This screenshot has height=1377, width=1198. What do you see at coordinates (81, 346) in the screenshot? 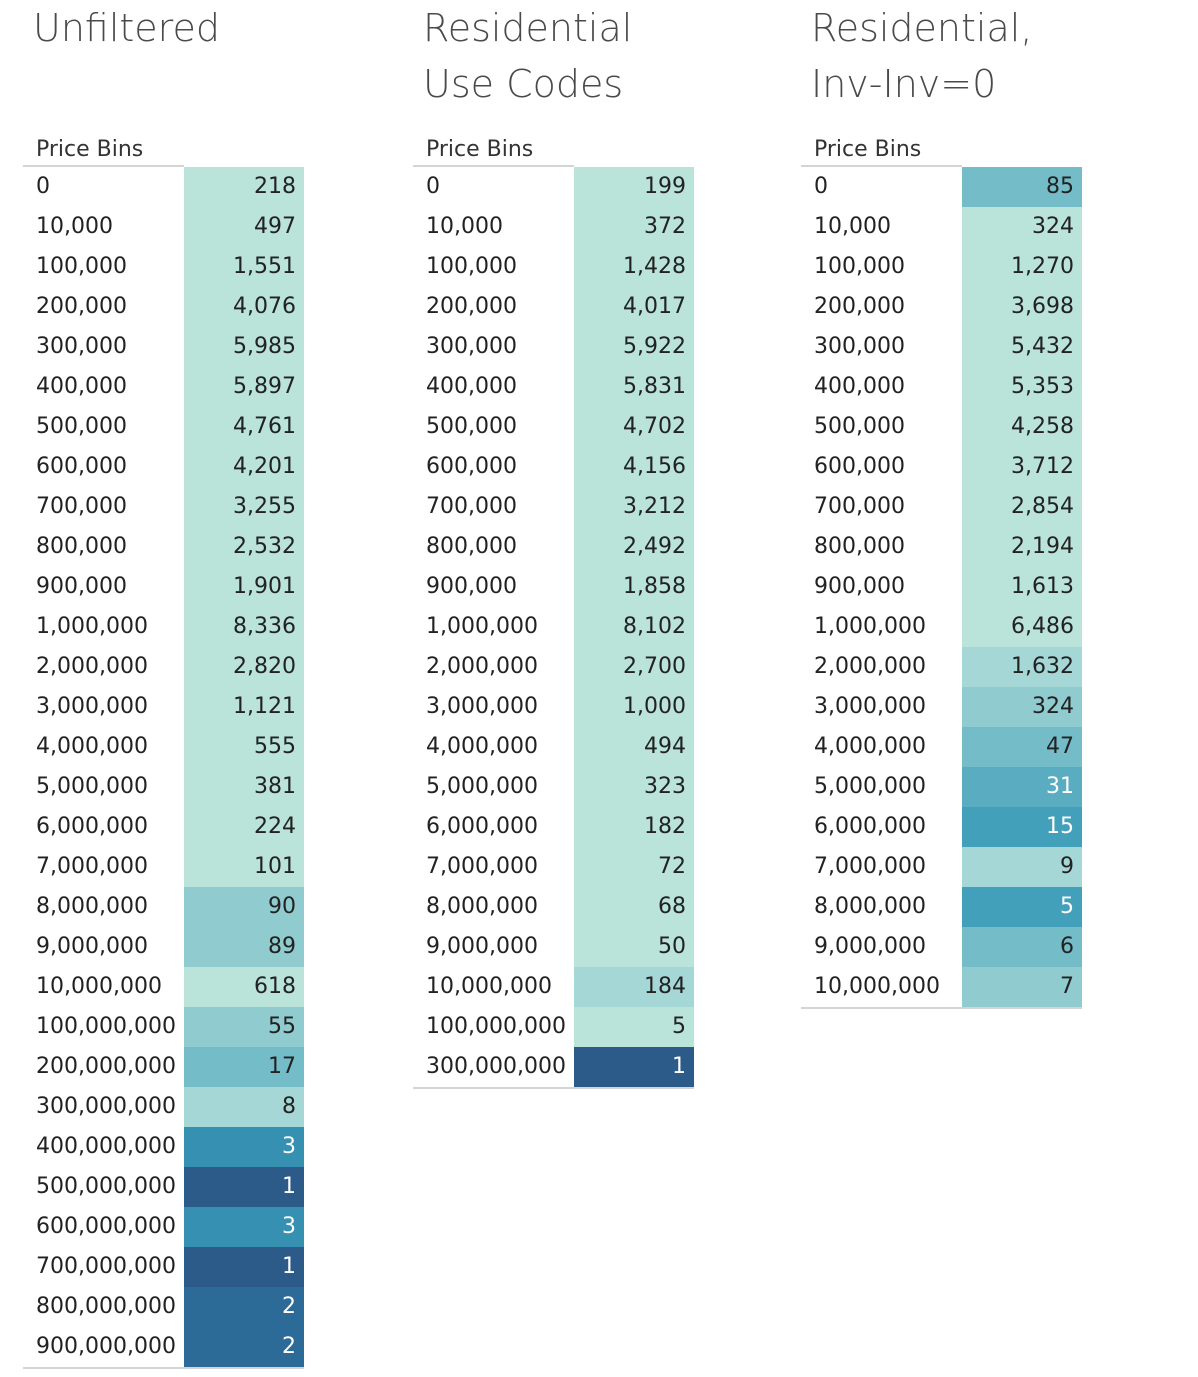
I see `price-bin-label: 300,000` at bounding box center [81, 346].